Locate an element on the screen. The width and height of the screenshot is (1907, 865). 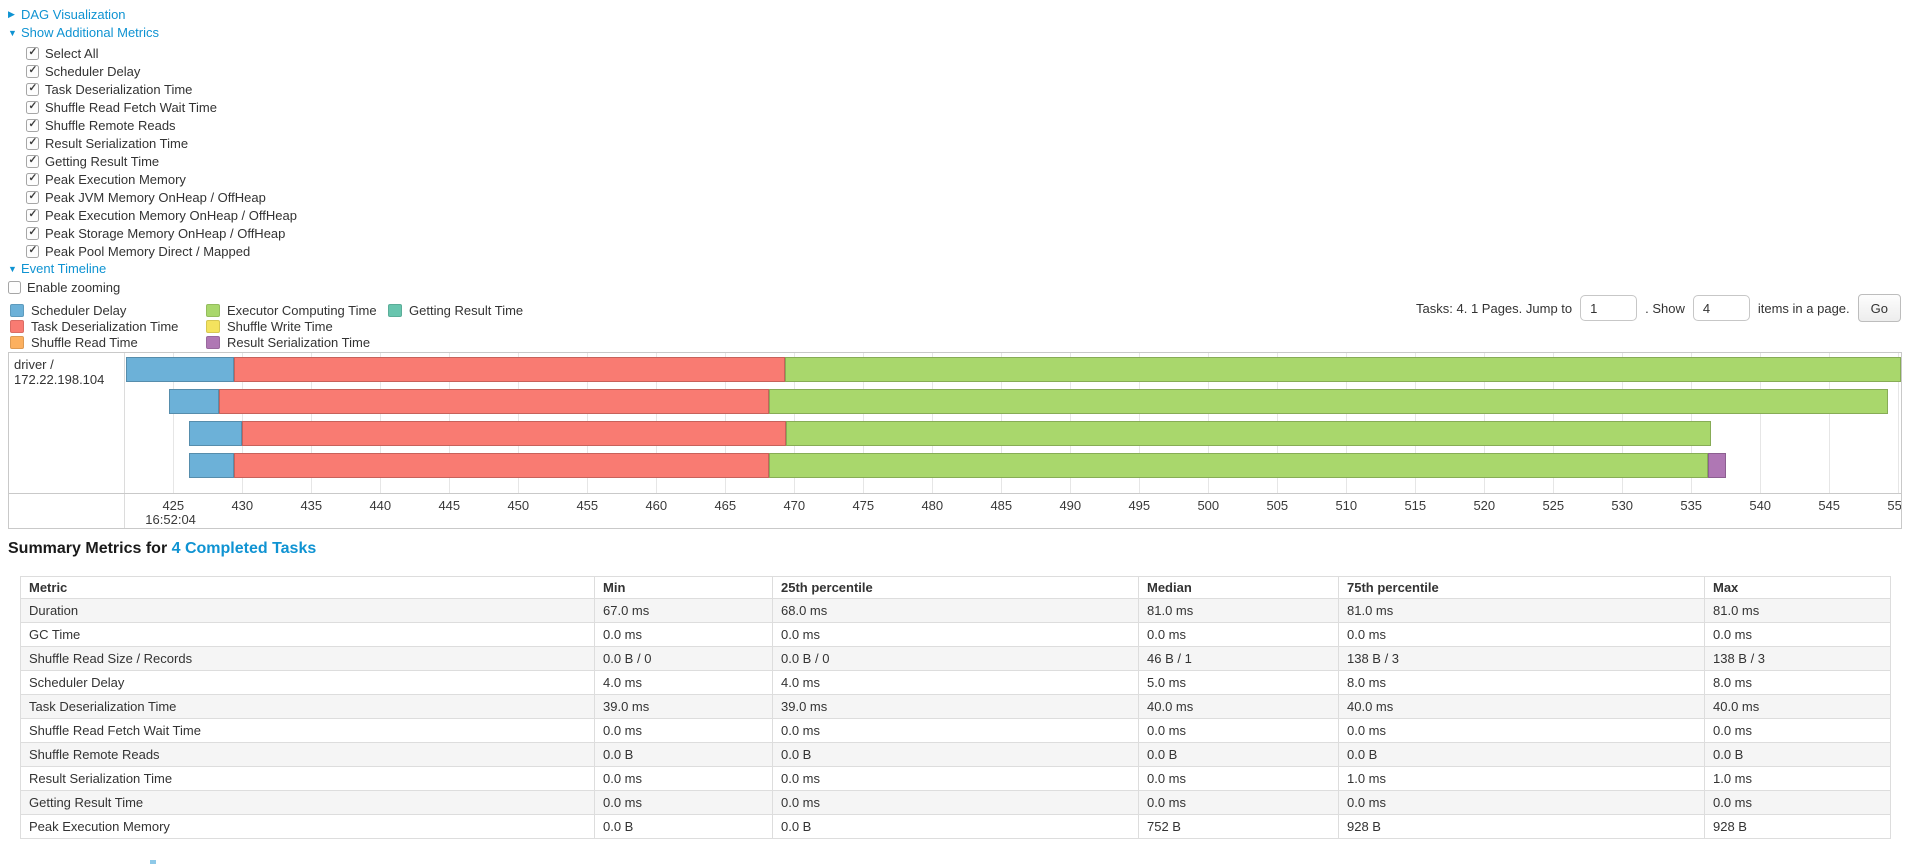
axis-tick-label: 460 is located at coordinates (656, 505).